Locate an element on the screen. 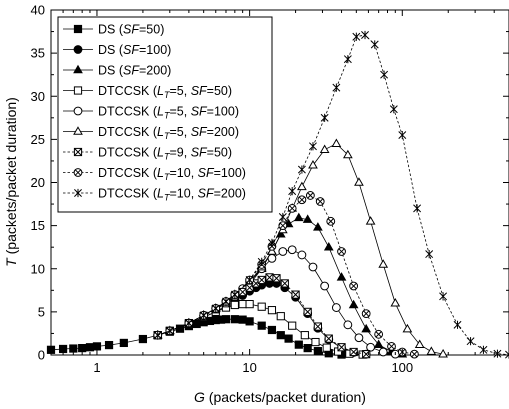  y-tick-label: 5 is located at coordinates (41, 311).